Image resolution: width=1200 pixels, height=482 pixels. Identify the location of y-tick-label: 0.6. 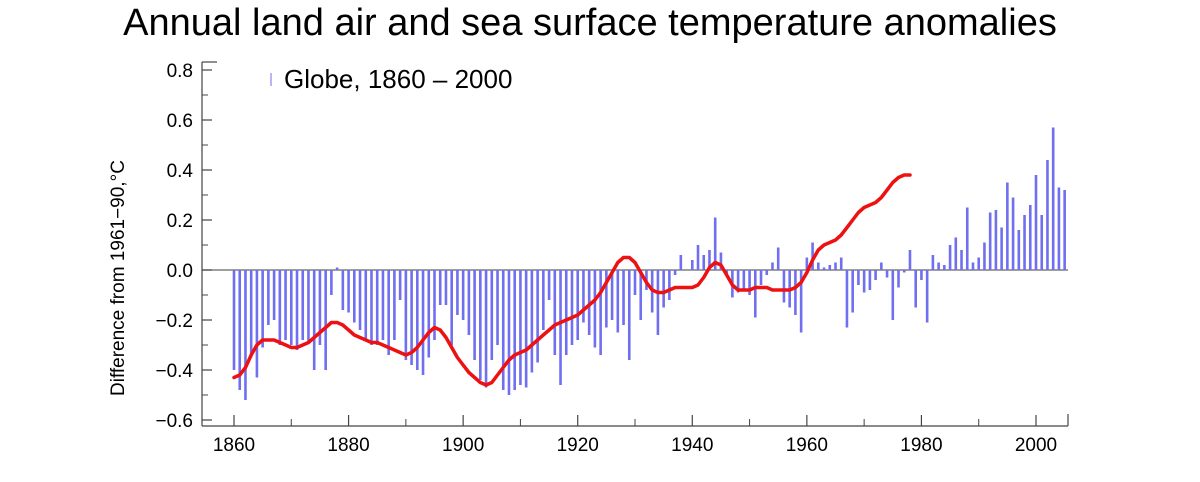
(180, 121).